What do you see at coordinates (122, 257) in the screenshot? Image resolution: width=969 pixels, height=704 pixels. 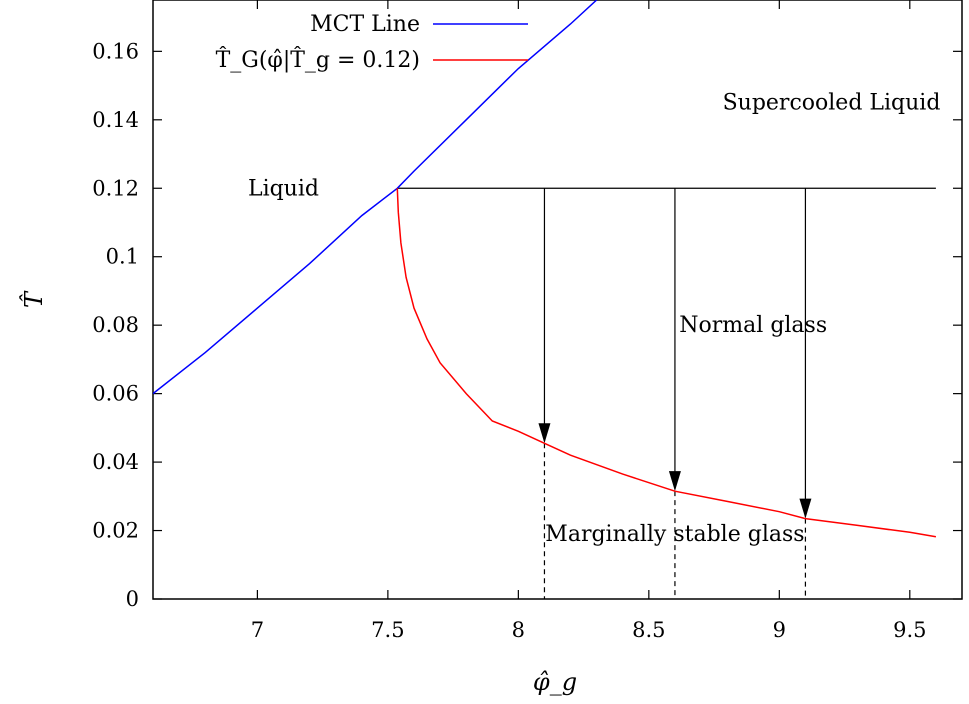 I see `y-tick-label: 0.1` at bounding box center [122, 257].